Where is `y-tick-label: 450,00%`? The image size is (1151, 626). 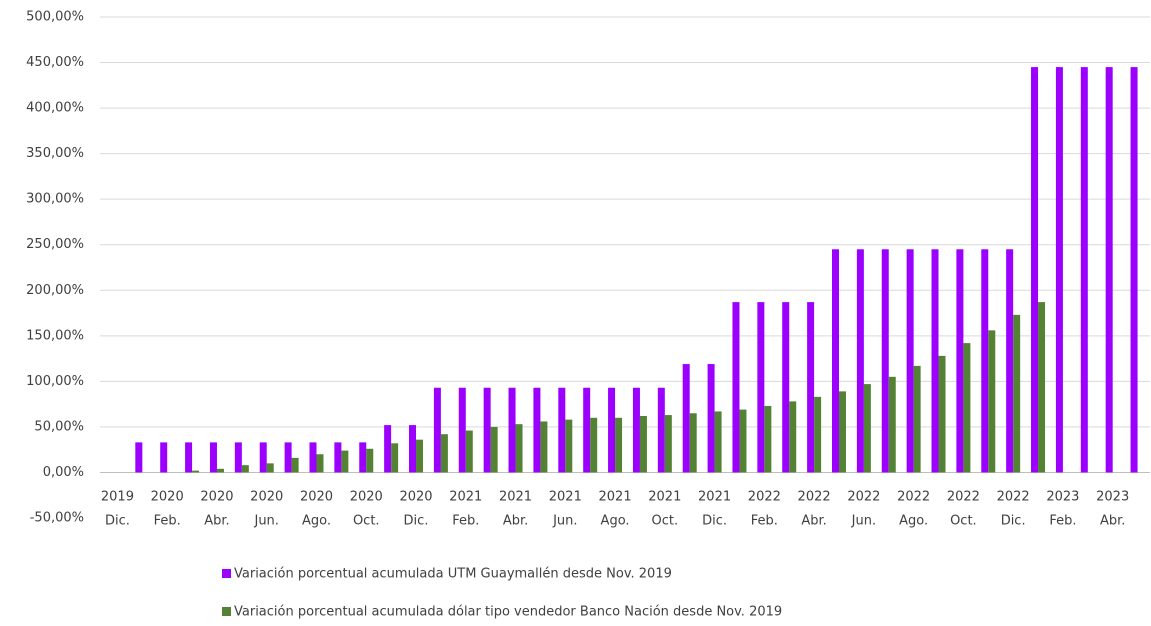 y-tick-label: 450,00% is located at coordinates (55, 62).